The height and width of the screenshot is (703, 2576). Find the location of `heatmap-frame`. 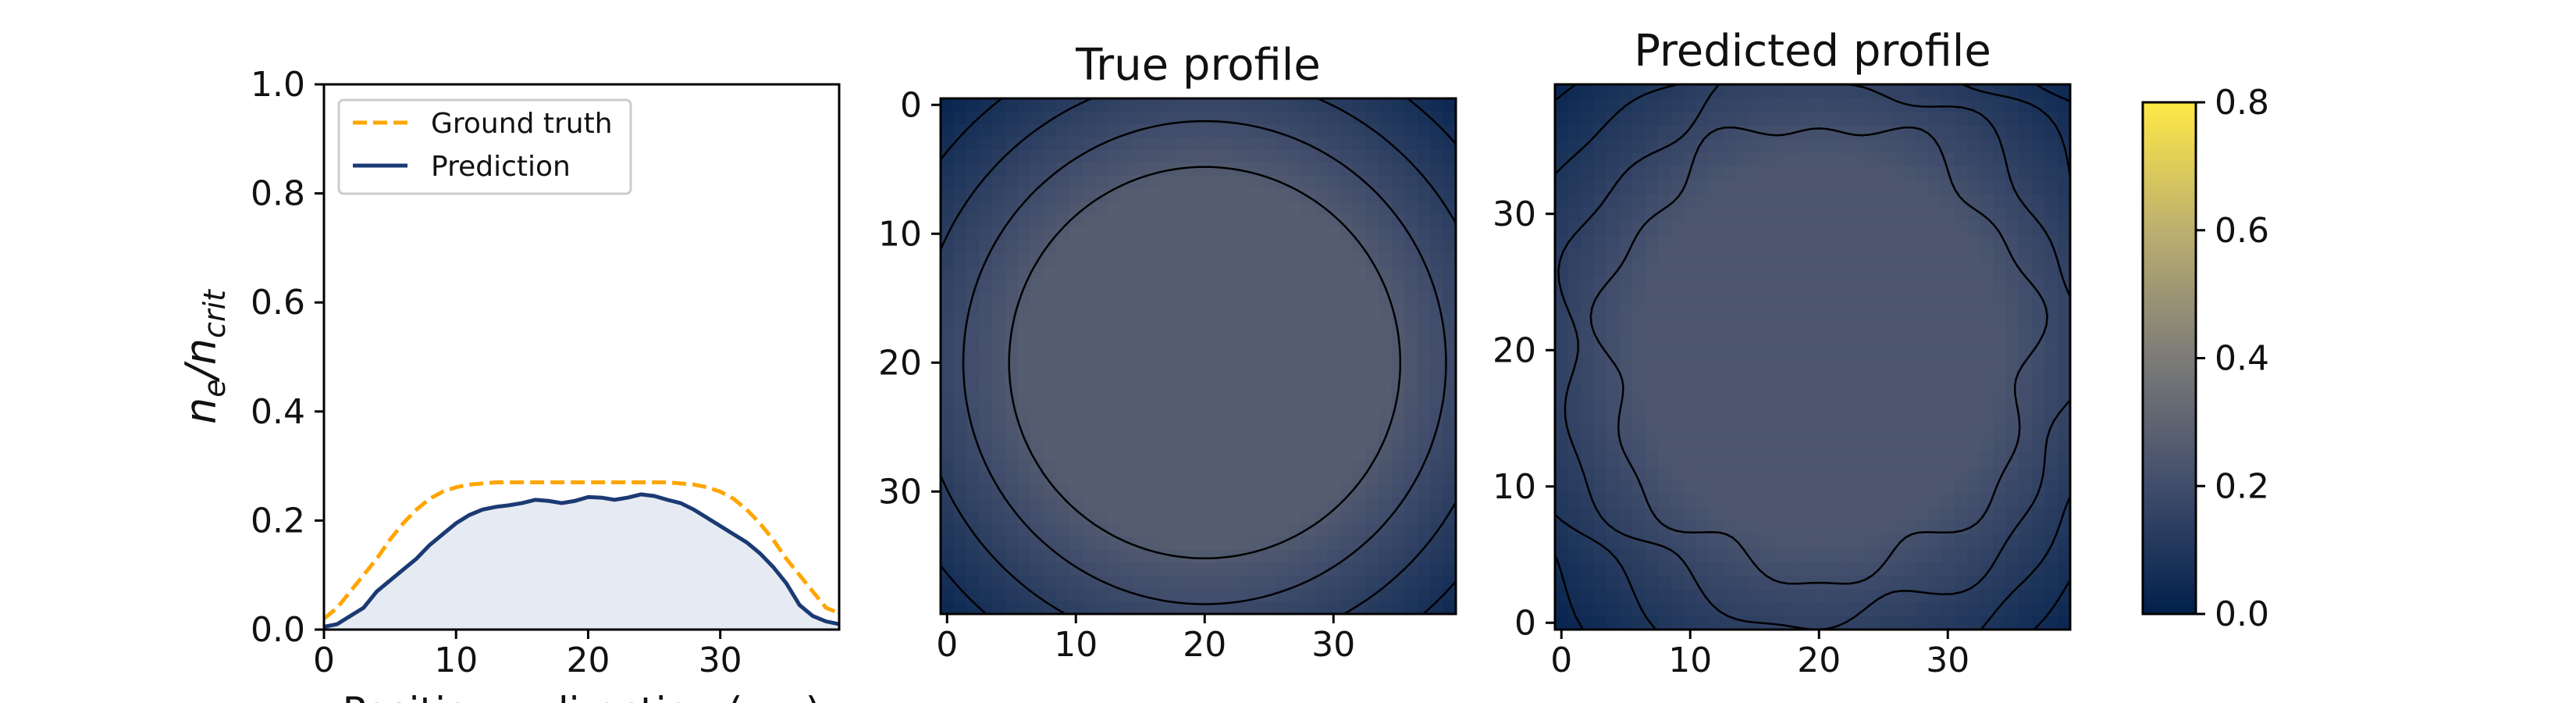

heatmap-frame is located at coordinates (1198, 356).